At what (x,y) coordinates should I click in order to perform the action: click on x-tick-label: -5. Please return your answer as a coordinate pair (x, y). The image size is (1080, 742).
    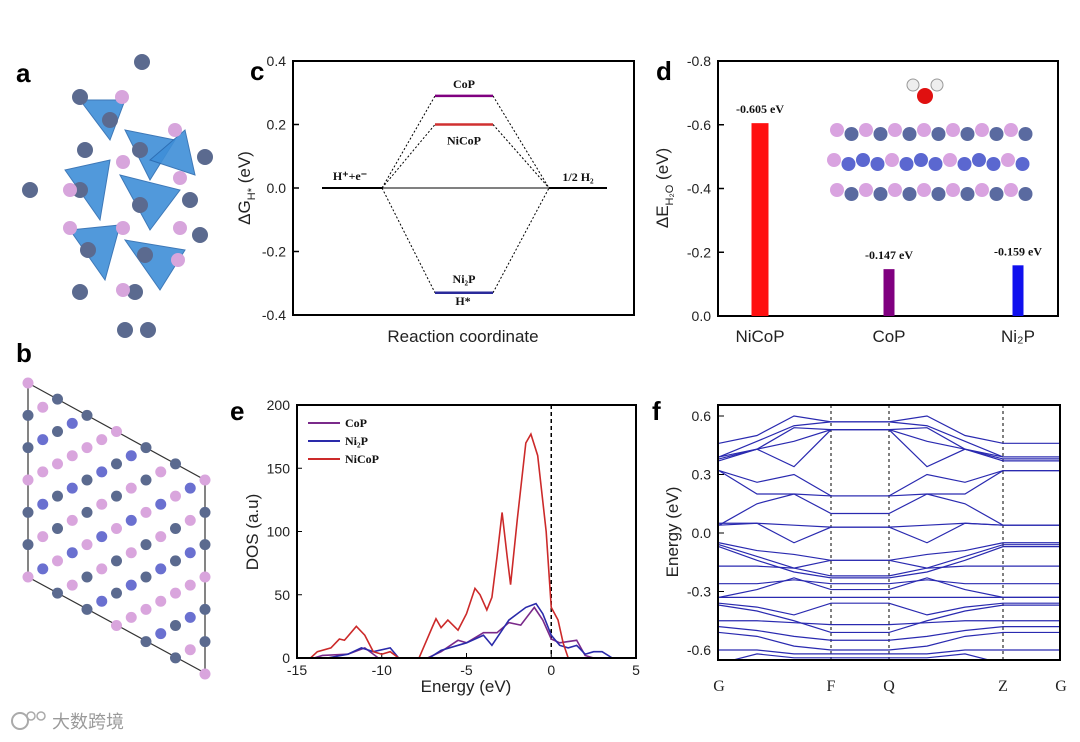
    Looking at the image, I should click on (466, 670).